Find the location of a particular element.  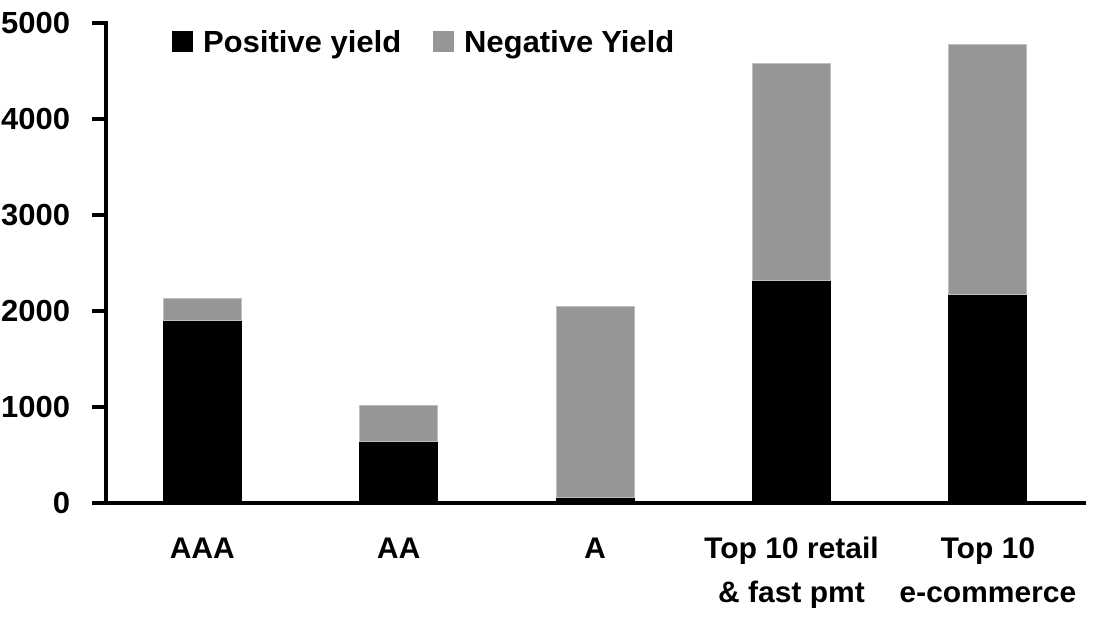

y-axis-label-2000: 2000 is located at coordinates (35, 310).